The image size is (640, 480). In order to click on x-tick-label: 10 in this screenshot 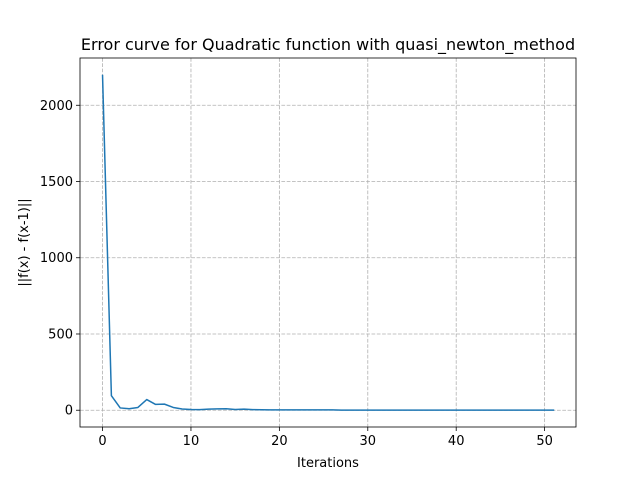, I will do `click(191, 441)`.